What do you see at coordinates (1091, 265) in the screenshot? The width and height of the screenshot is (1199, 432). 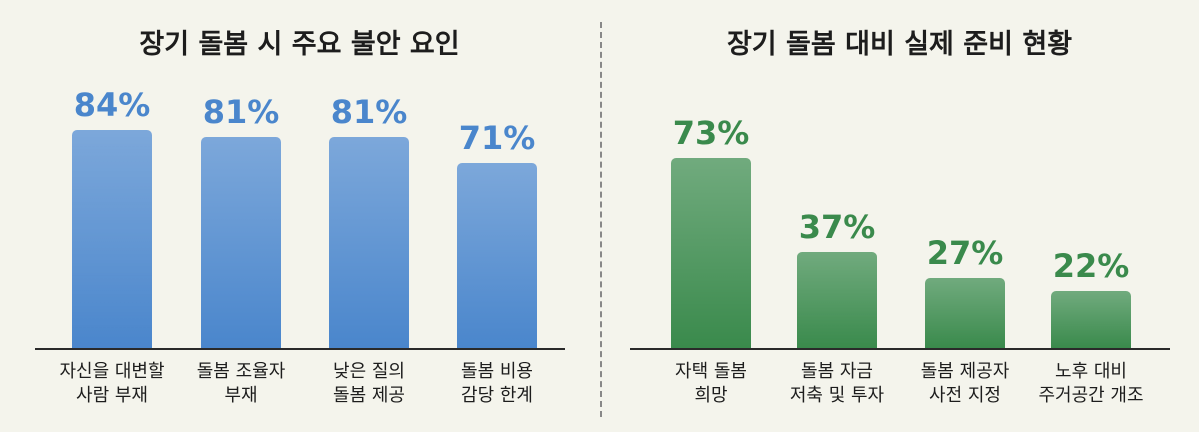 I see `value-label: 22%` at bounding box center [1091, 265].